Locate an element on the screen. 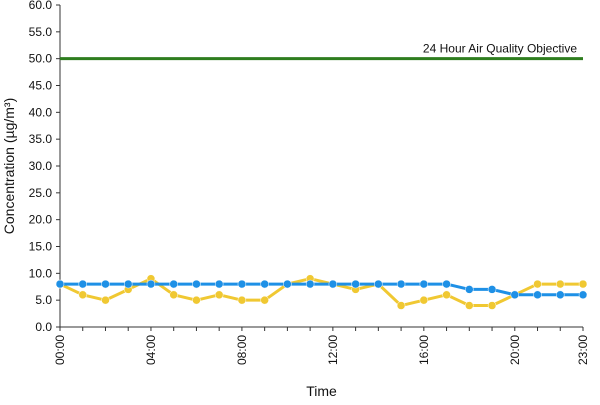 Image resolution: width=600 pixels, height=405 pixels. x-tick-label: 23:00 is located at coordinates (583, 350).